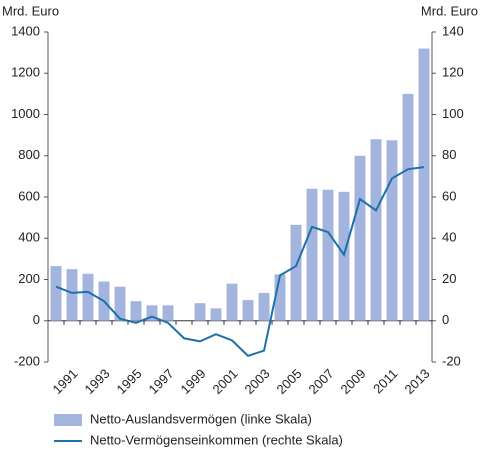 The height and width of the screenshot is (466, 486). What do you see at coordinates (128, 381) in the screenshot?
I see `x-tick-label: 1995` at bounding box center [128, 381].